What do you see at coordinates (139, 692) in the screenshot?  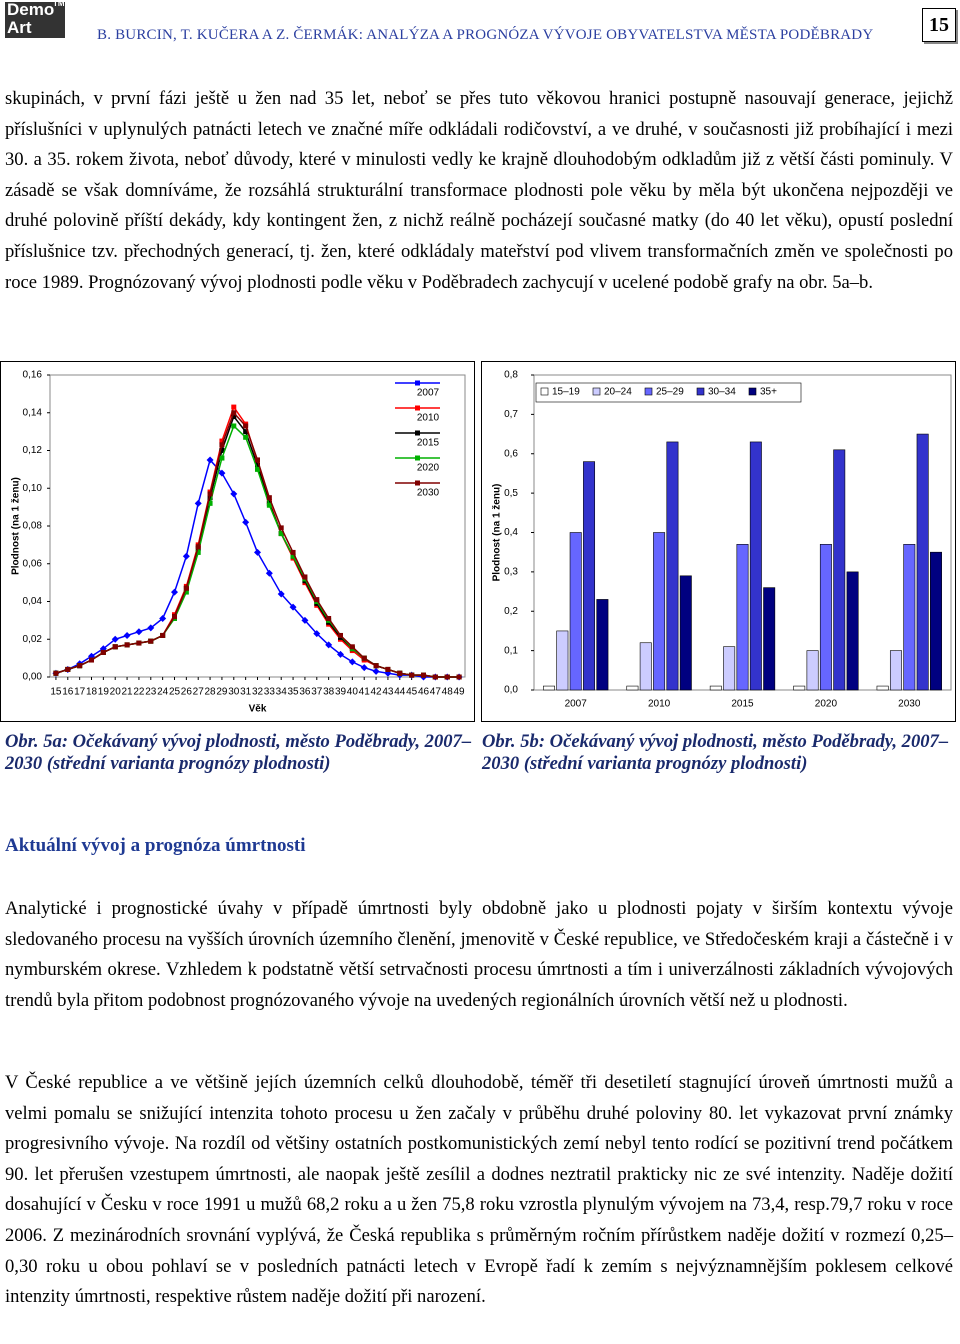 I see `x-tick-label: 22` at bounding box center [139, 692].